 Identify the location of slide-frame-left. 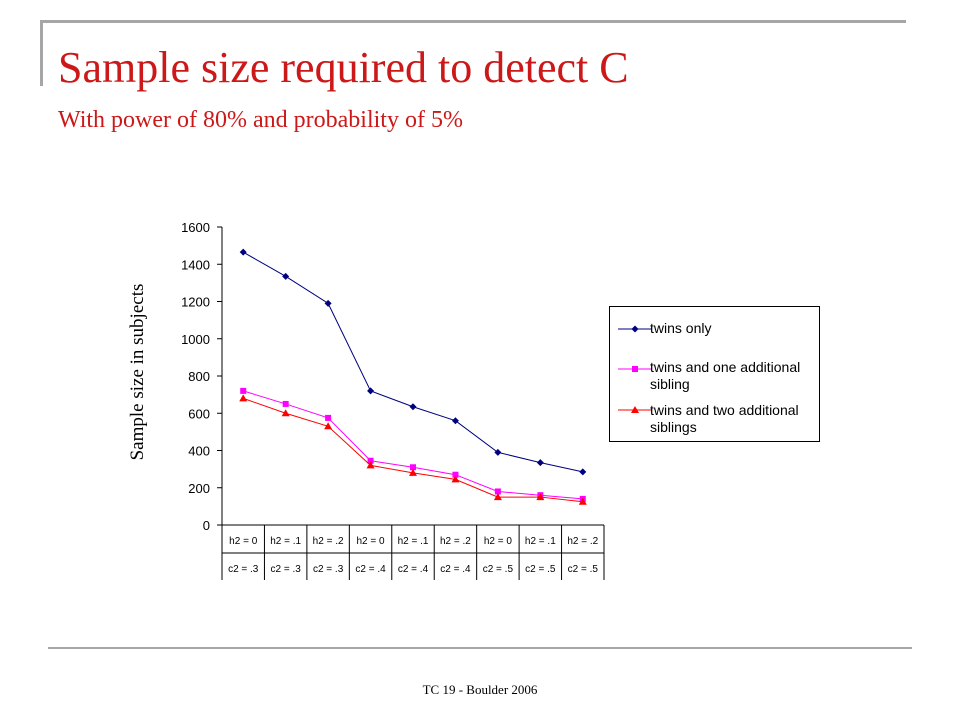
(41, 53).